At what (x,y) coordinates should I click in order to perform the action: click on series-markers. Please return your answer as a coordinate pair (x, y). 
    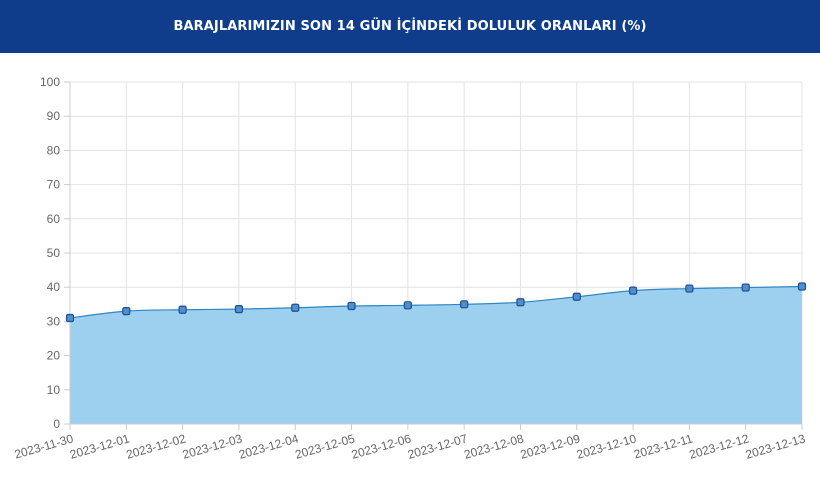
    Looking at the image, I should click on (436, 302).